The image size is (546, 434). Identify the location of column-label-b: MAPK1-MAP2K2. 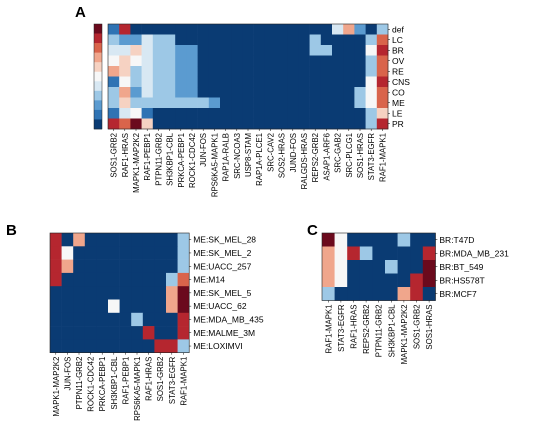
(56, 387).